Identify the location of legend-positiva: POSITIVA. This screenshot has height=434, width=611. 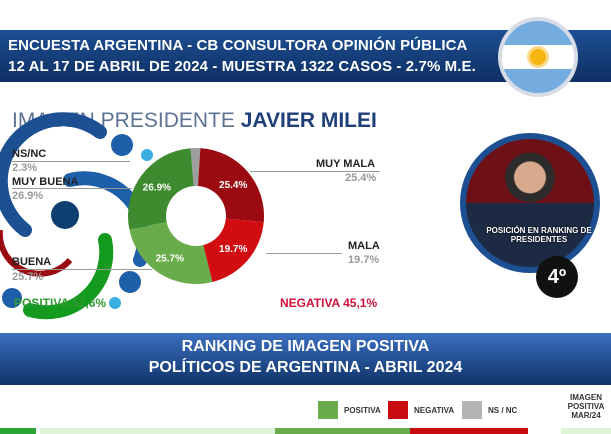
(362, 410).